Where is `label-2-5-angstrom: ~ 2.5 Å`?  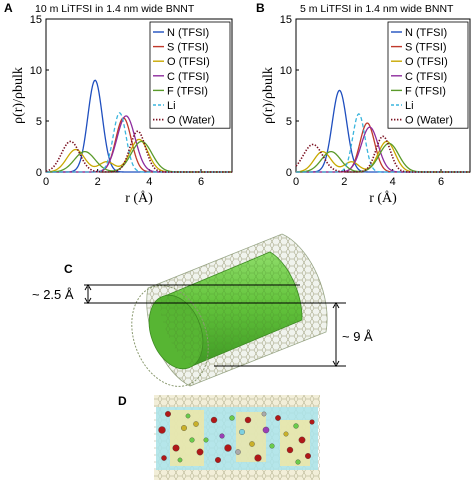
label-2-5-angstrom: ~ 2.5 Å is located at coordinates (53, 294).